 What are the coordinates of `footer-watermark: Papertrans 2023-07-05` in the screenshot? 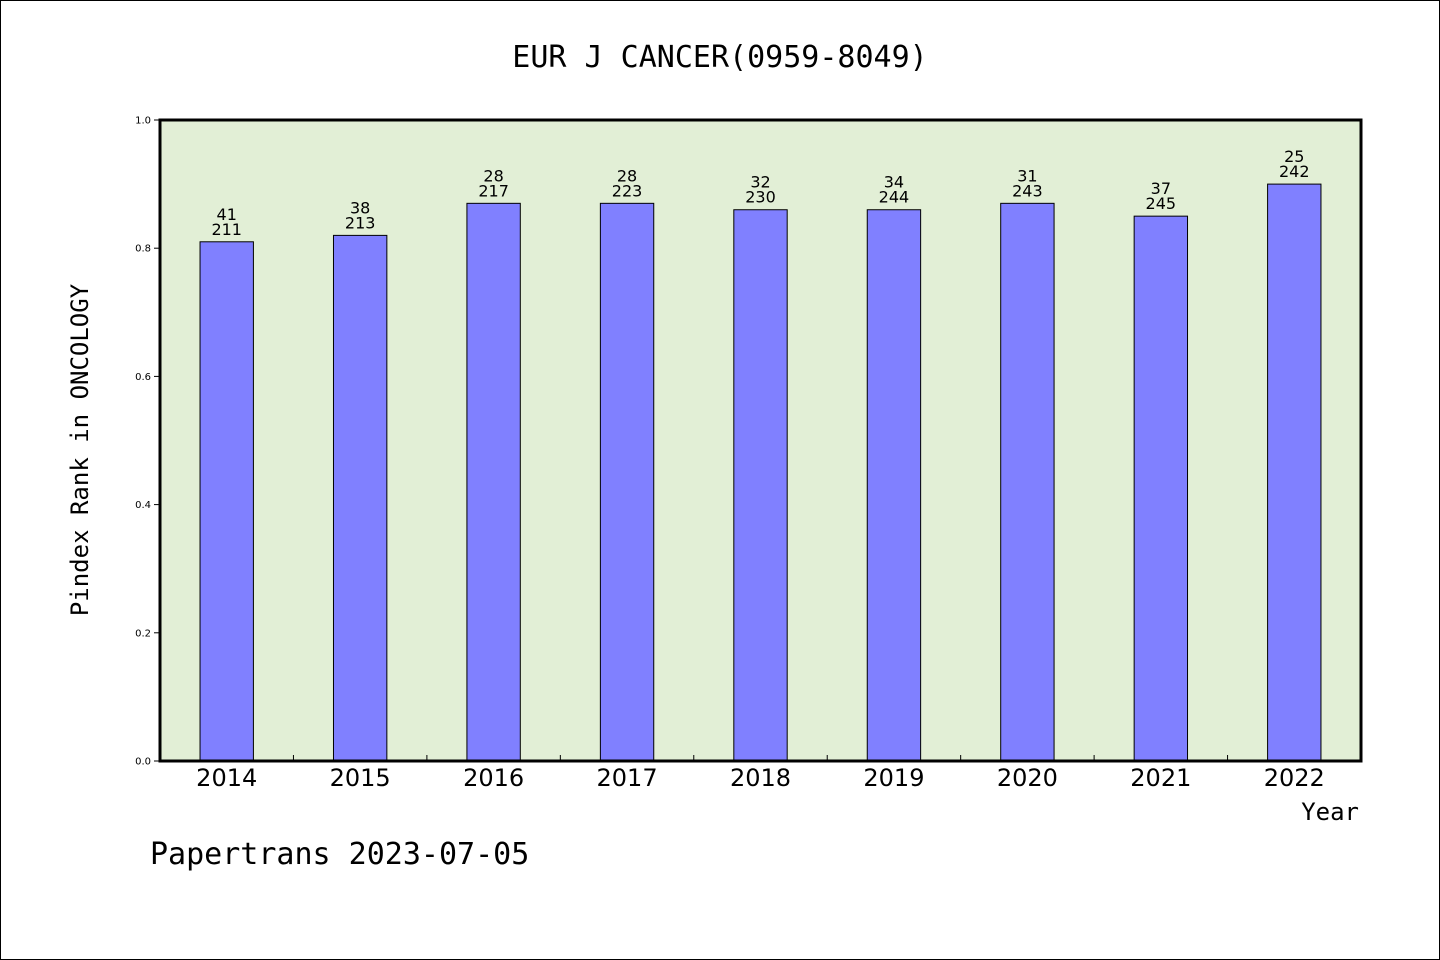 It's located at (339, 854).